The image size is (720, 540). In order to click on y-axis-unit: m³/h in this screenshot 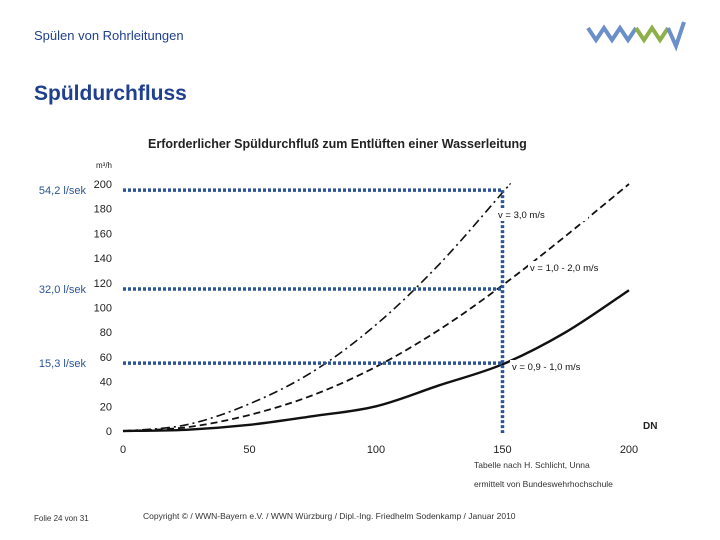, I will do `click(104, 165)`.